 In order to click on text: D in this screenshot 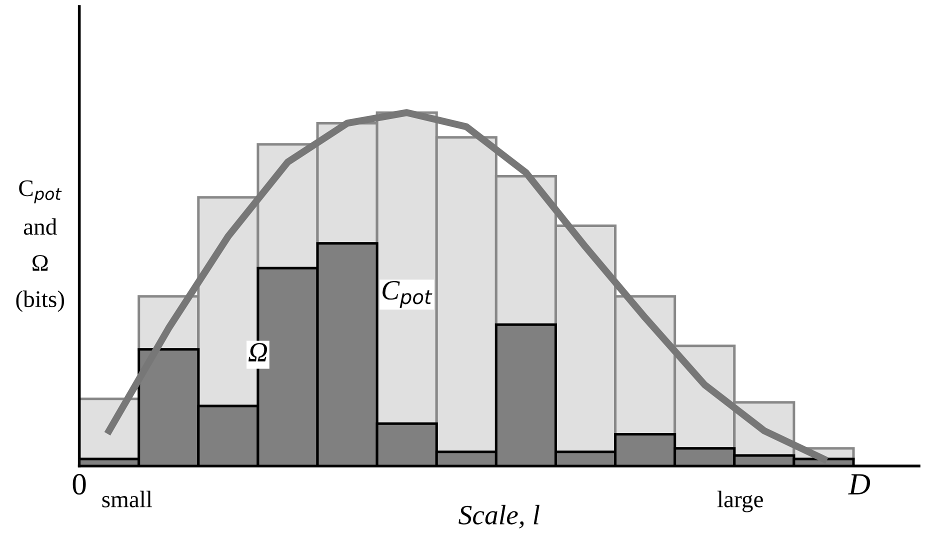, I will do `click(859, 484)`.